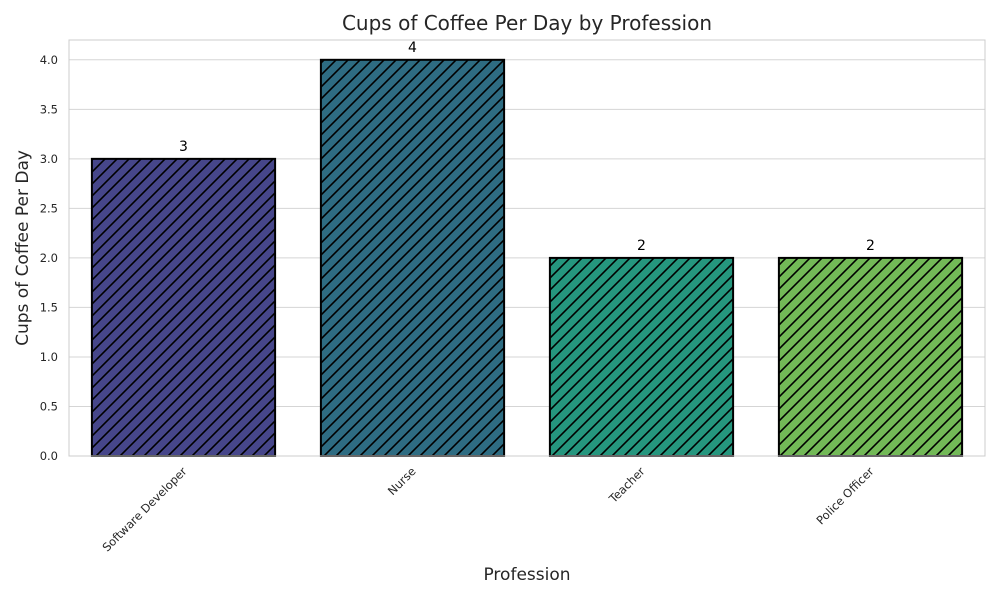 The image size is (1000, 600). Describe the element at coordinates (626, 485) in the screenshot. I see `x-tick-label: Teacher` at that location.